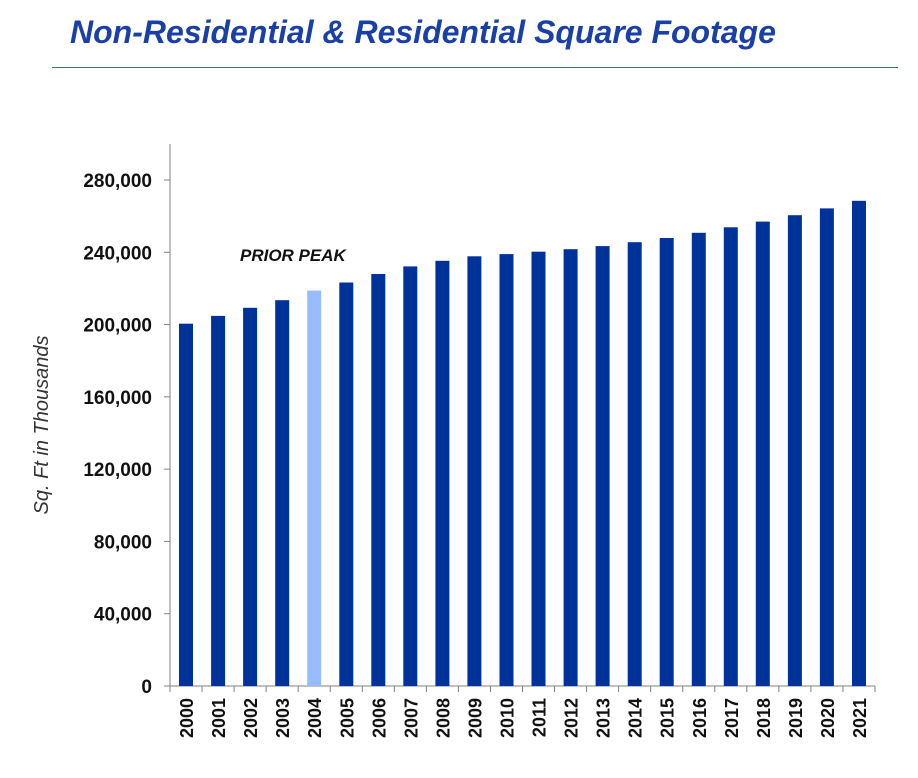 This screenshot has height=778, width=918. What do you see at coordinates (117, 181) in the screenshot?
I see `y-tick-label: 280,000` at bounding box center [117, 181].